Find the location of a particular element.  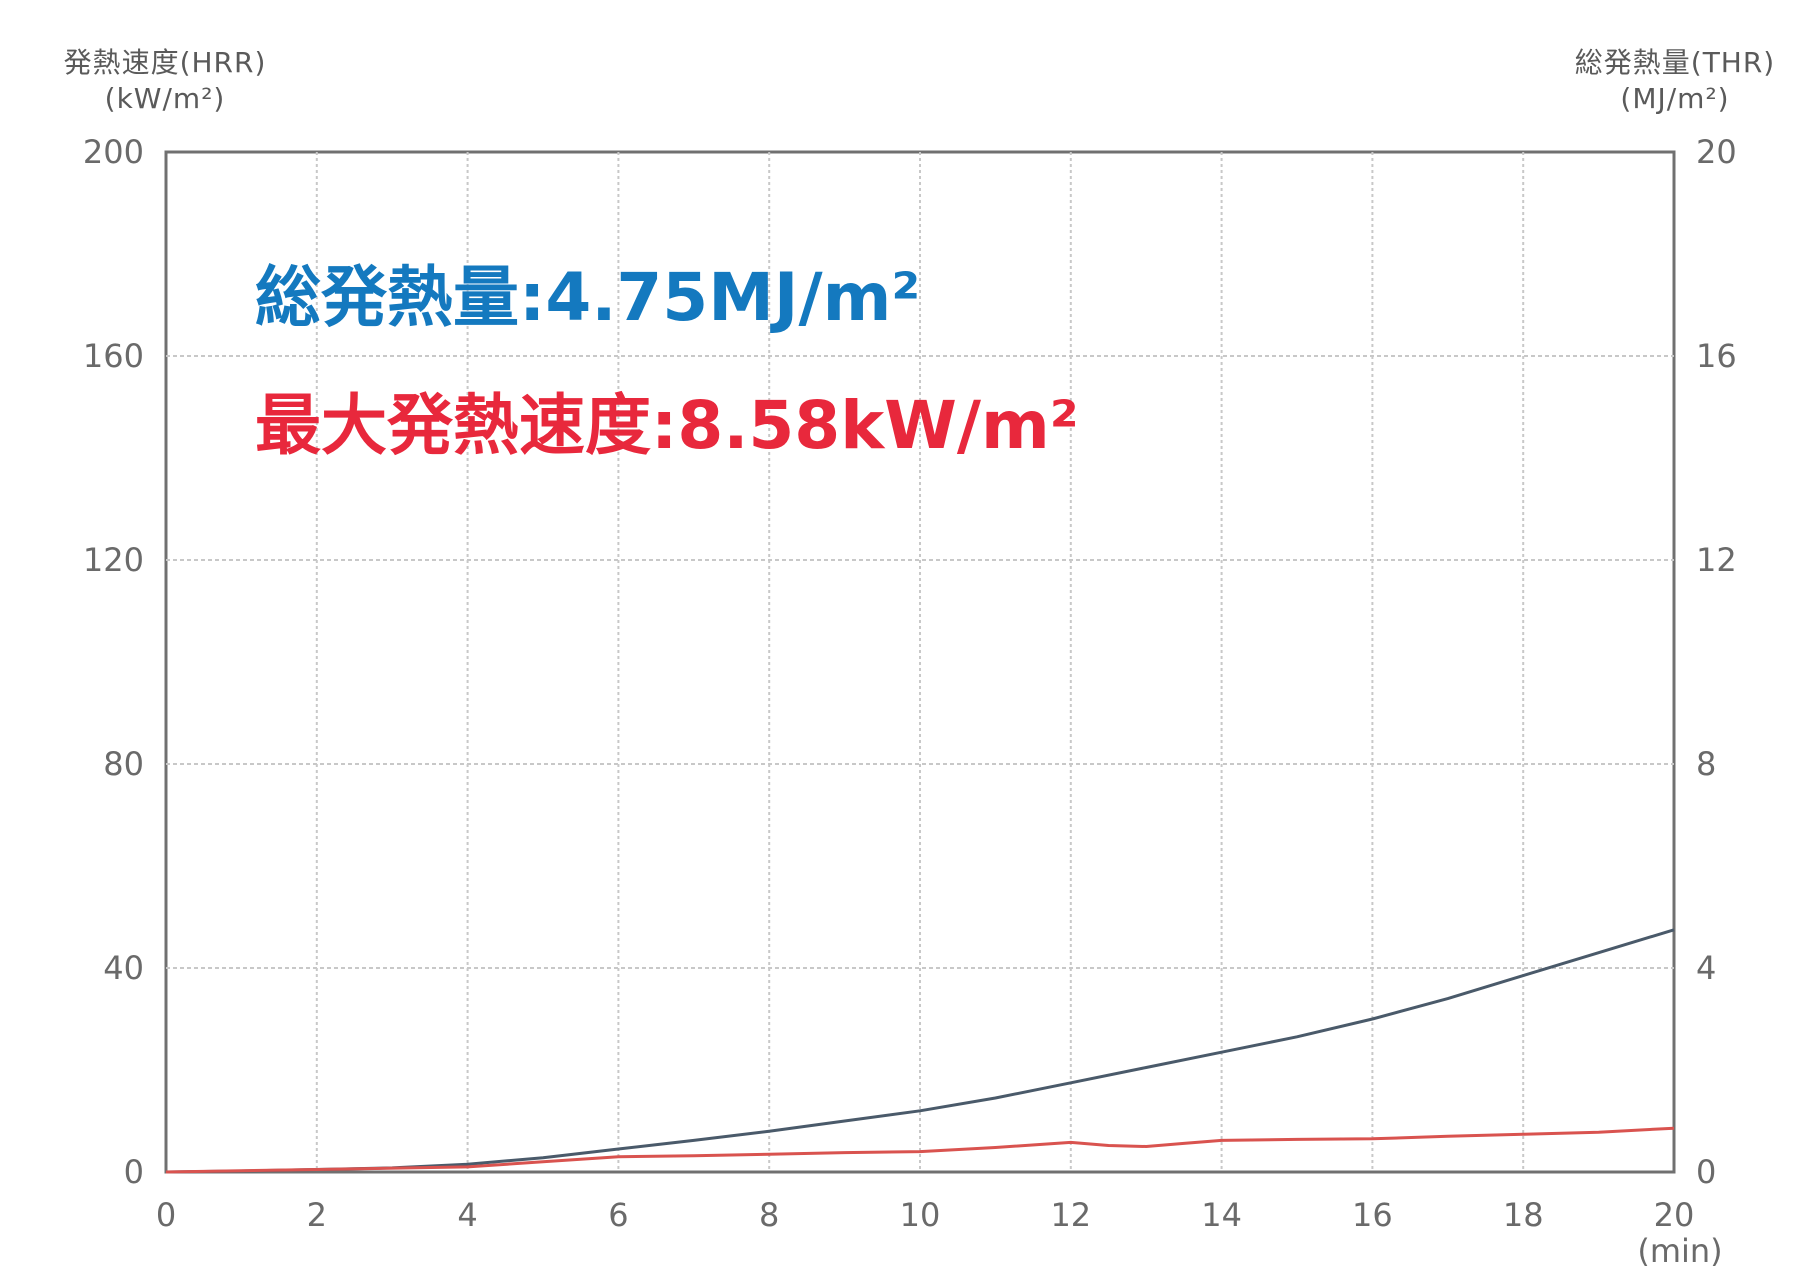

left-axis-title: 発熱速度(HRR) (kW/m²) is located at coordinates (165, 81).